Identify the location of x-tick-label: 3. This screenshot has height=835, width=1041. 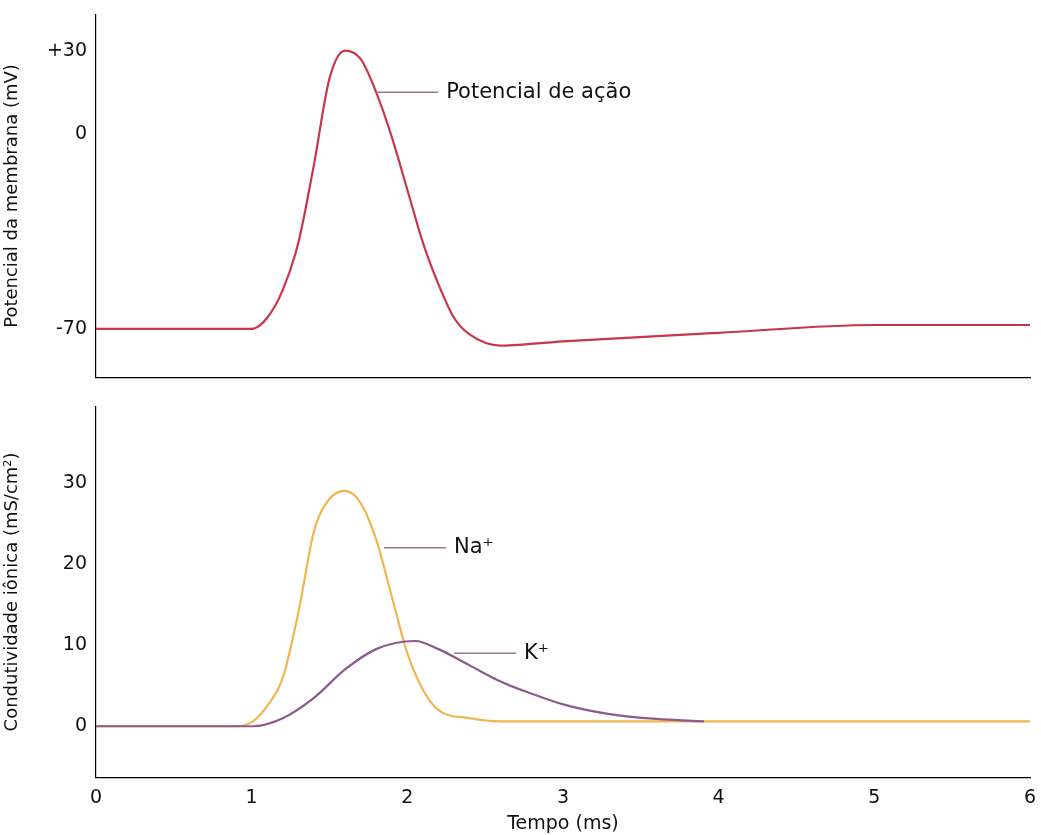
(563, 795).